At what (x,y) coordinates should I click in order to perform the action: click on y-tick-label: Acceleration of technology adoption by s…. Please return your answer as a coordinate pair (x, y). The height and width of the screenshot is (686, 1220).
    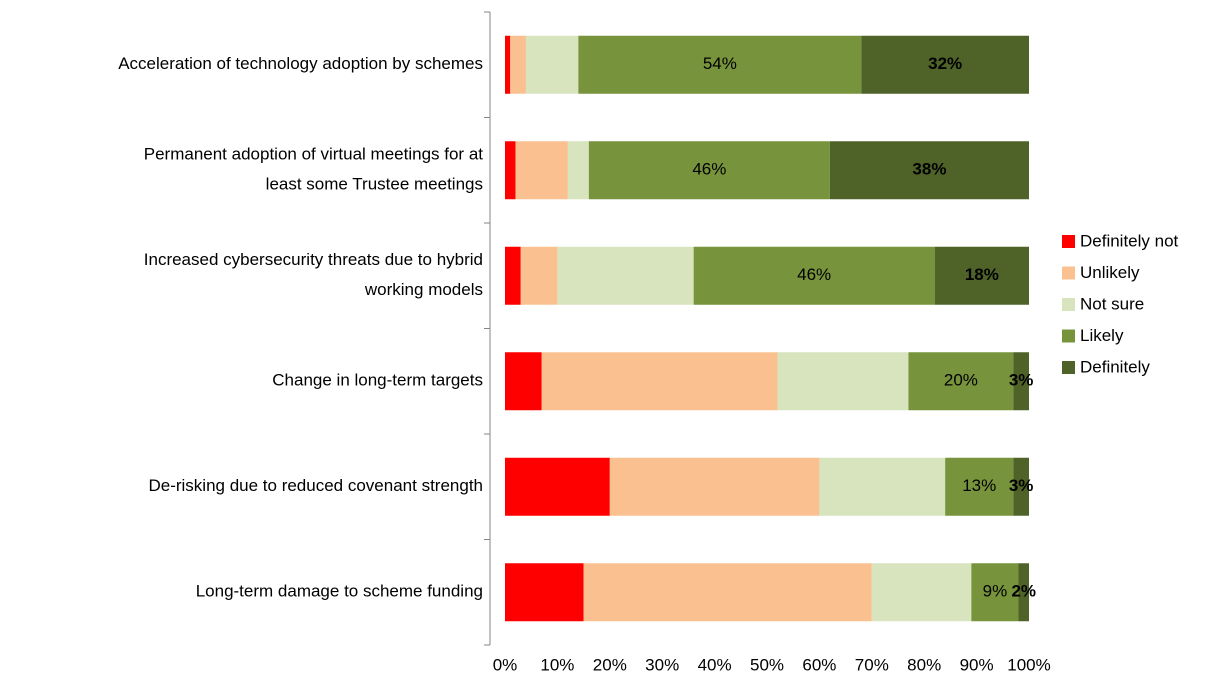
    Looking at the image, I should click on (300, 63).